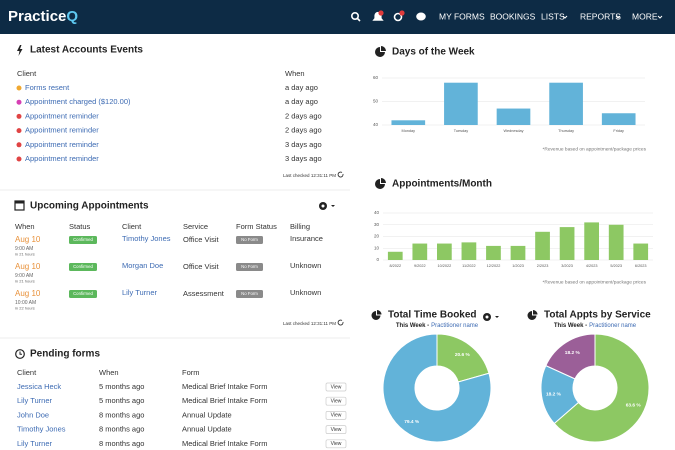  What do you see at coordinates (224, 443) in the screenshot?
I see `form-name: Medical Brief Intake Form` at bounding box center [224, 443].